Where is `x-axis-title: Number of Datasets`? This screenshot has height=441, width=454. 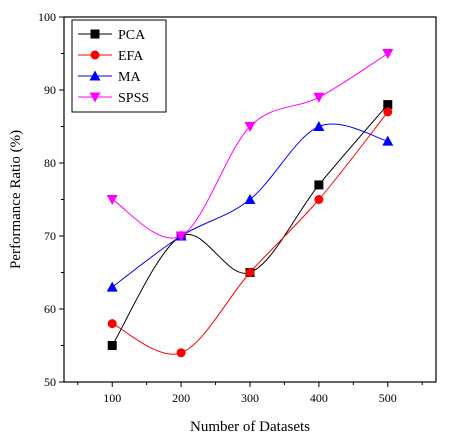
x-axis-title: Number of Datasets is located at coordinates (250, 427).